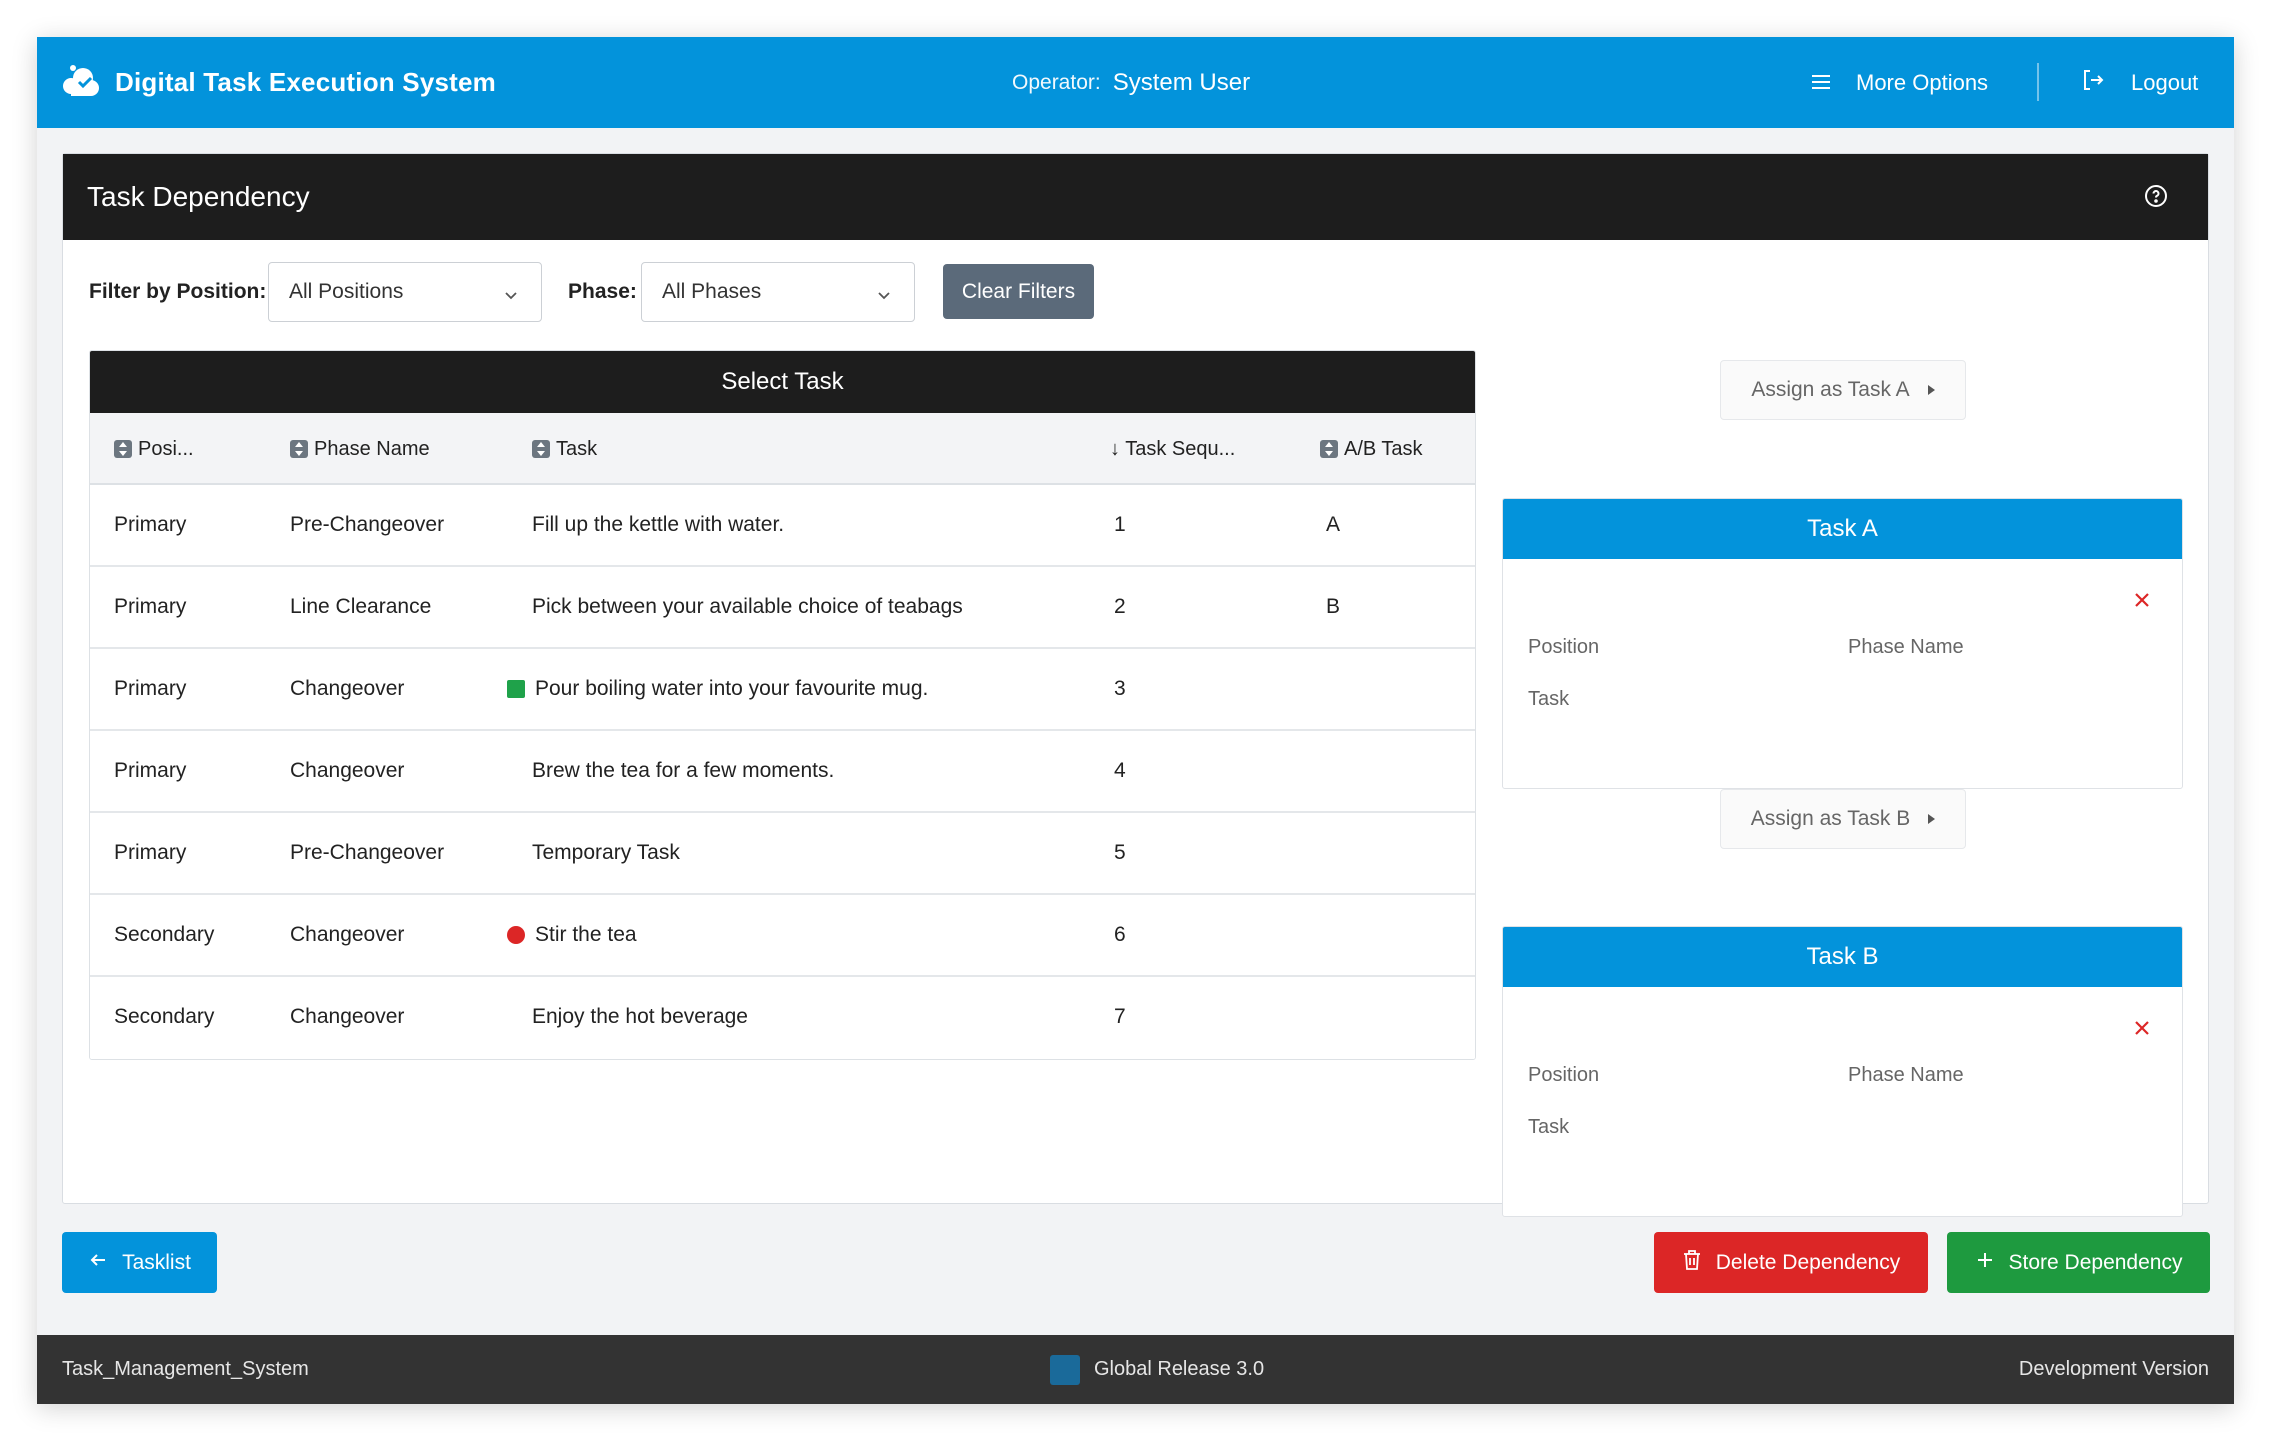 The height and width of the screenshot is (1447, 2271). Describe the element at coordinates (1842, 529) in the screenshot. I see `task-a-title: Task A` at that location.